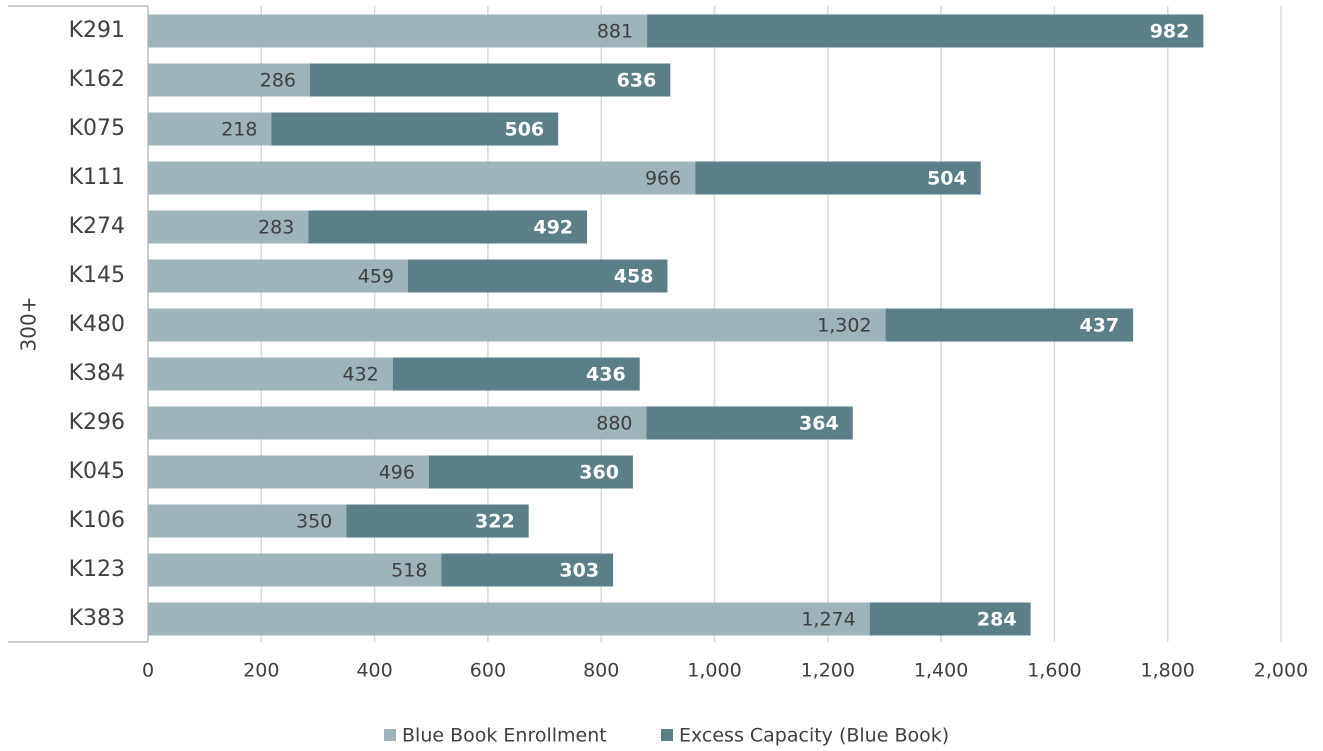  I want to click on x-tick-label: 1,000, so click(714, 671).